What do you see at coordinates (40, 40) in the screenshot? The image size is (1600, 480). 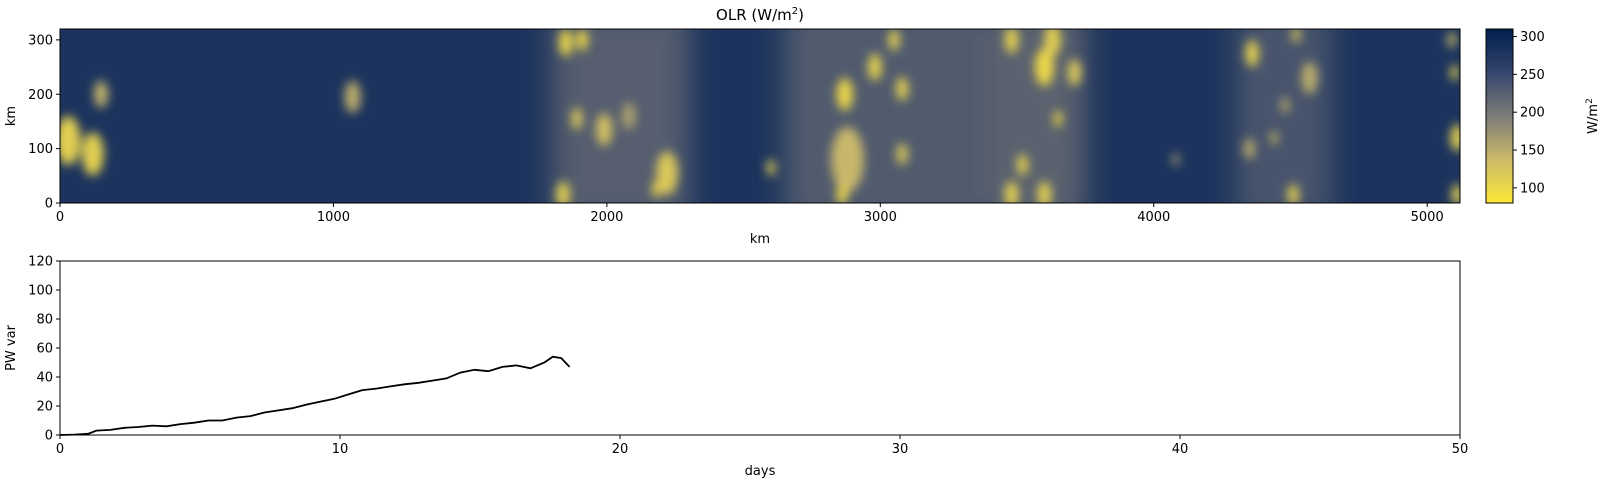 I see `heatmap-y-tick-label: 300` at bounding box center [40, 40].